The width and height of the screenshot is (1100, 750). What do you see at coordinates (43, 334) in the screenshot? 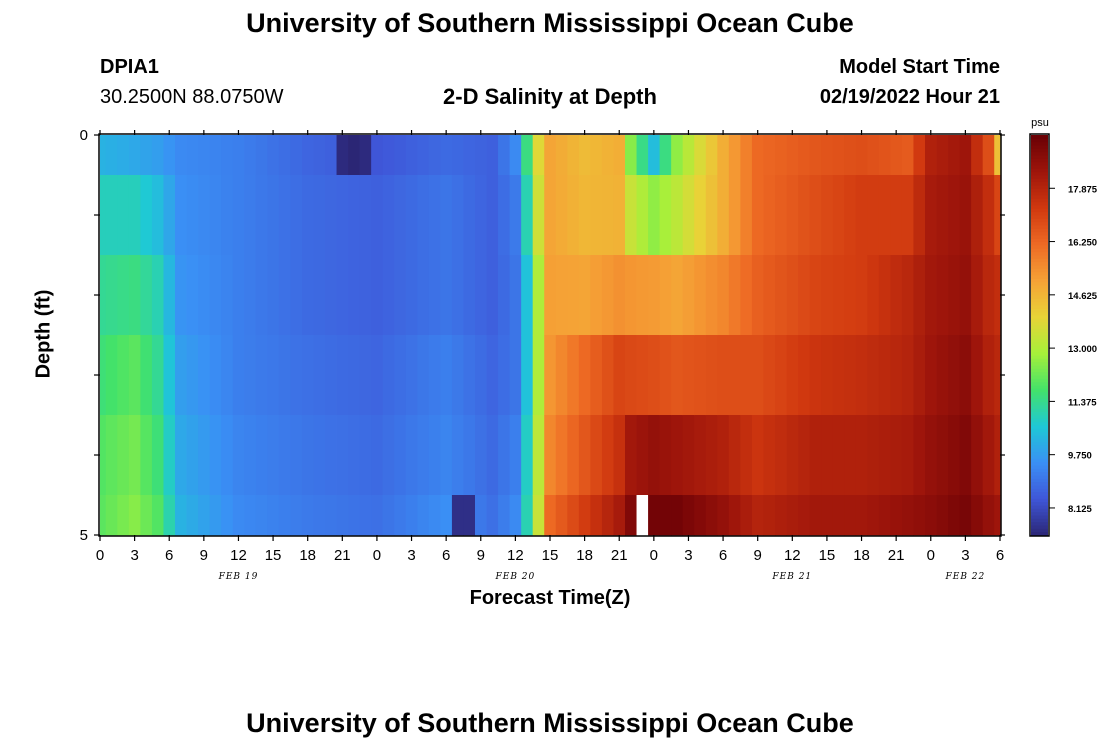
I see `y-axis-label: Depth (ft)` at bounding box center [43, 334].